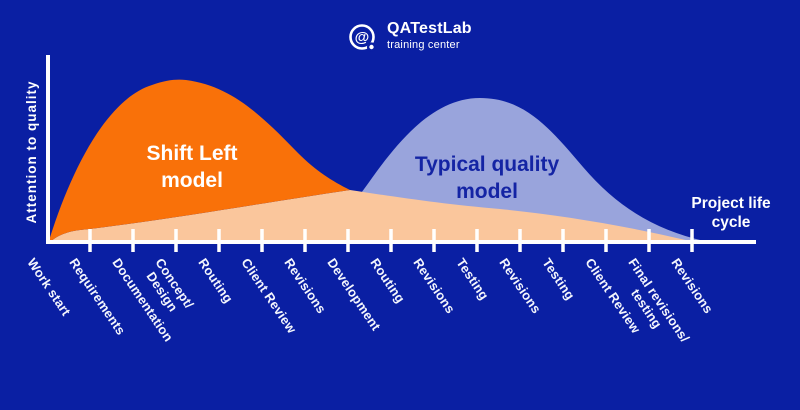  I want to click on overlap-area, so click(369, 217).